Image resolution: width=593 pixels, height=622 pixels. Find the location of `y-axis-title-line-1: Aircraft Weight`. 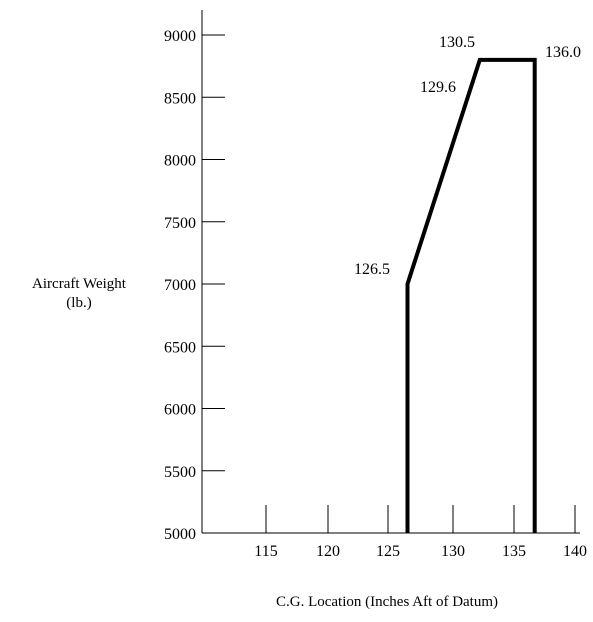

y-axis-title-line-1: Aircraft Weight is located at coordinates (79, 284).